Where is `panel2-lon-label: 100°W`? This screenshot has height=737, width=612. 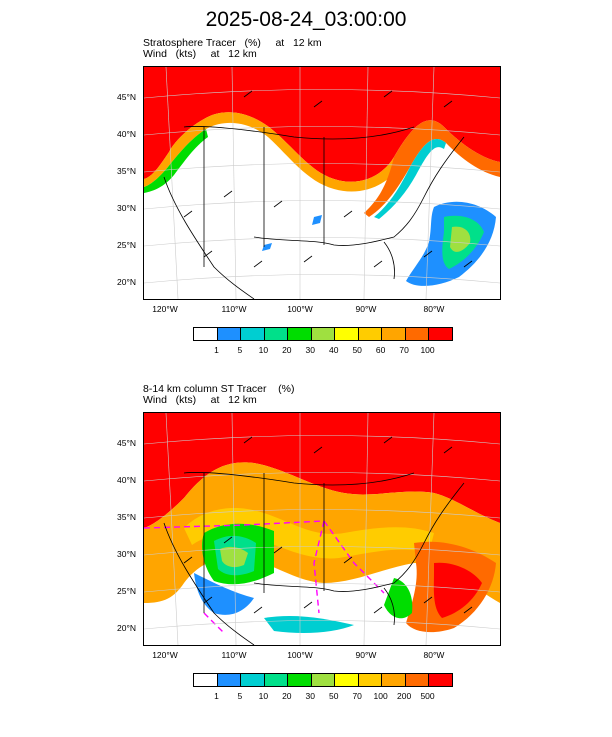
panel2-lon-label: 100°W is located at coordinates (300, 655).